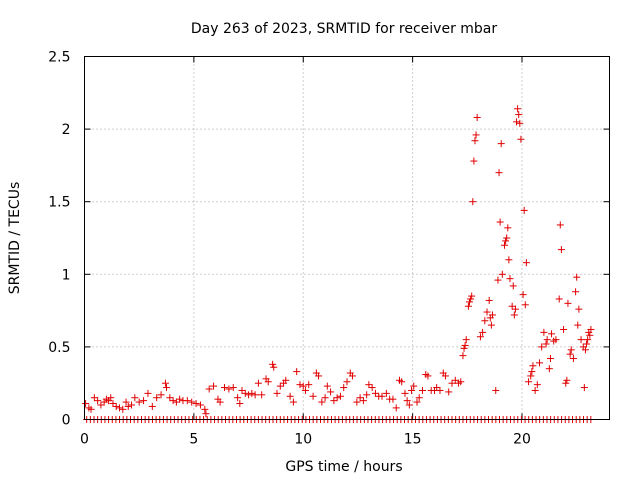 This screenshot has width=640, height=480. What do you see at coordinates (59, 203) in the screenshot?
I see `y-tick-label: 1.5` at bounding box center [59, 203].